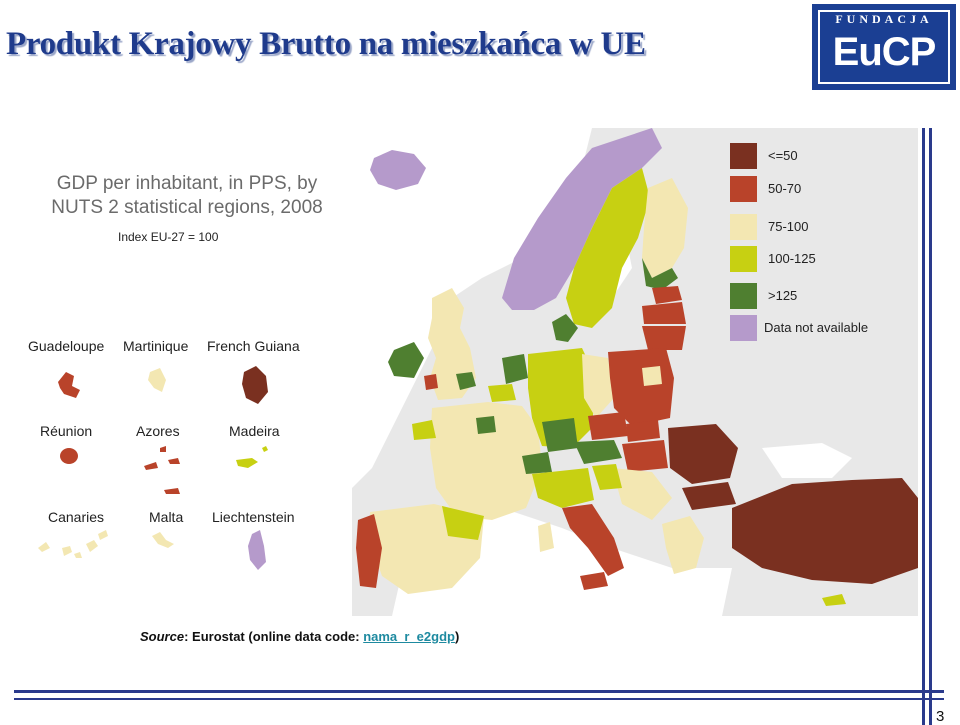  I want to click on source-prefix: Source, so click(162, 636).